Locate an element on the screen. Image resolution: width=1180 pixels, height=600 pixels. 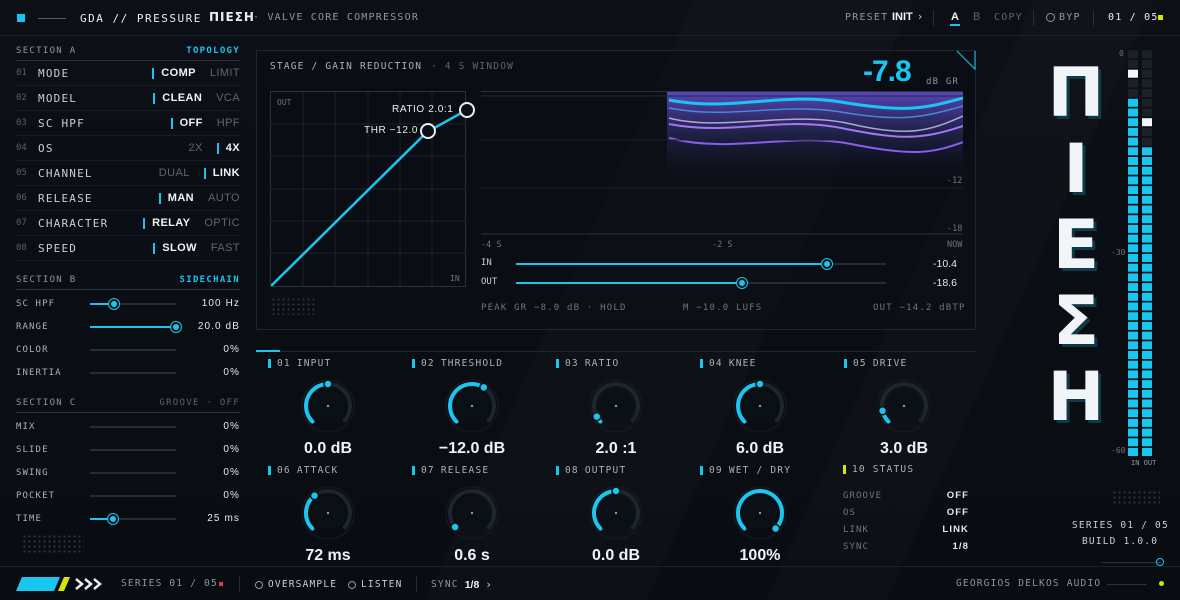
divider is located at coordinates (416, 584).